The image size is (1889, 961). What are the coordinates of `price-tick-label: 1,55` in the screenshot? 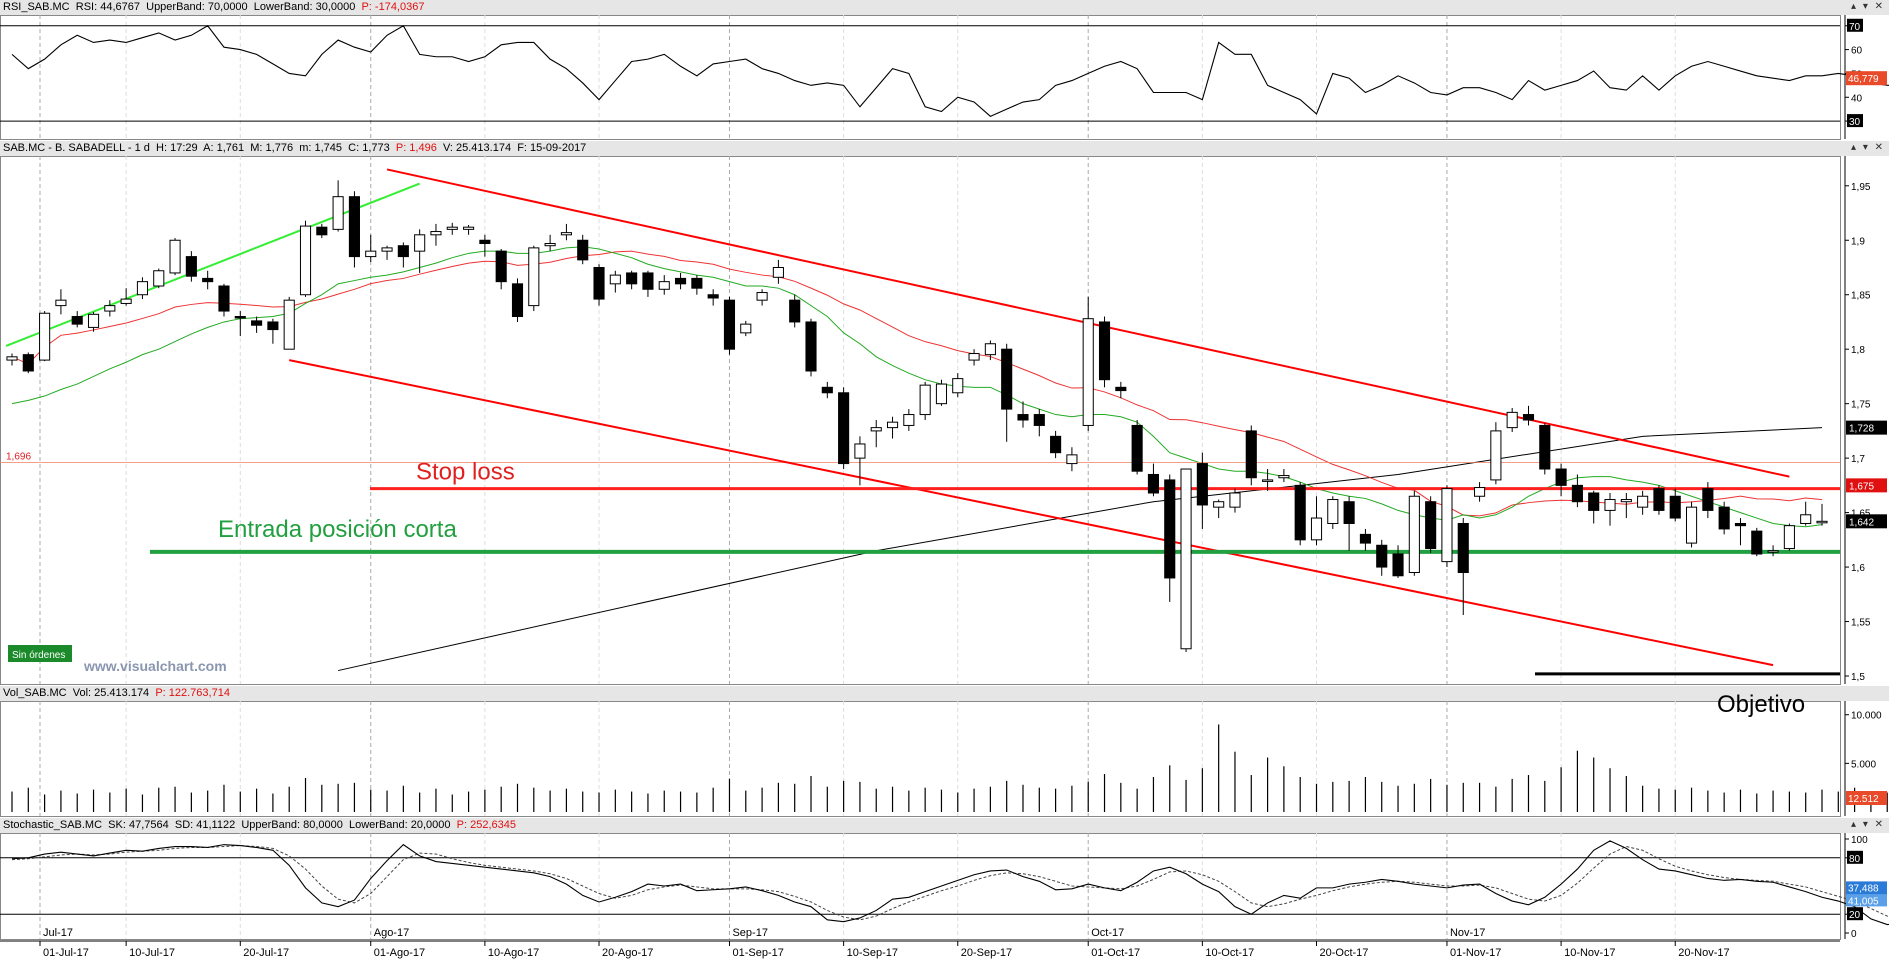 It's located at (1861, 623).